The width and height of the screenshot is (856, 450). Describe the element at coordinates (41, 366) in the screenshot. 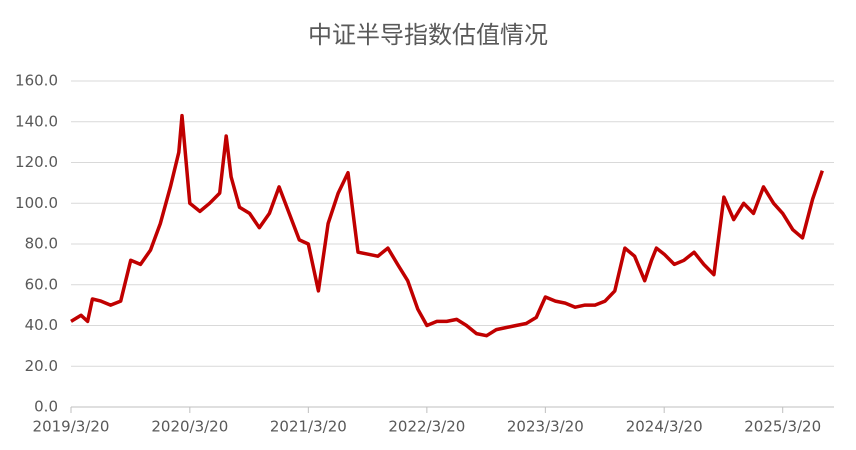

I see `y-tick-label: 20.0` at that location.